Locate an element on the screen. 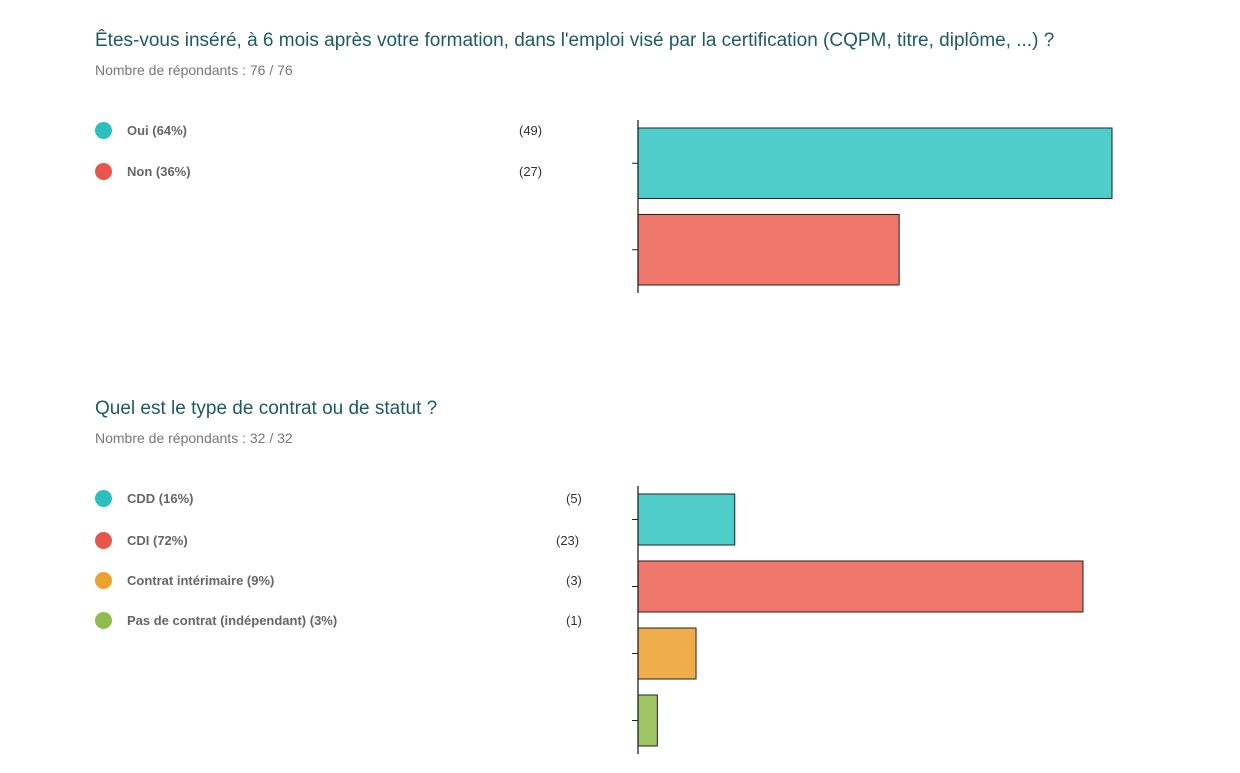 This screenshot has width=1240, height=773. legend-label-cdi: CDI (72%) is located at coordinates (157, 540).